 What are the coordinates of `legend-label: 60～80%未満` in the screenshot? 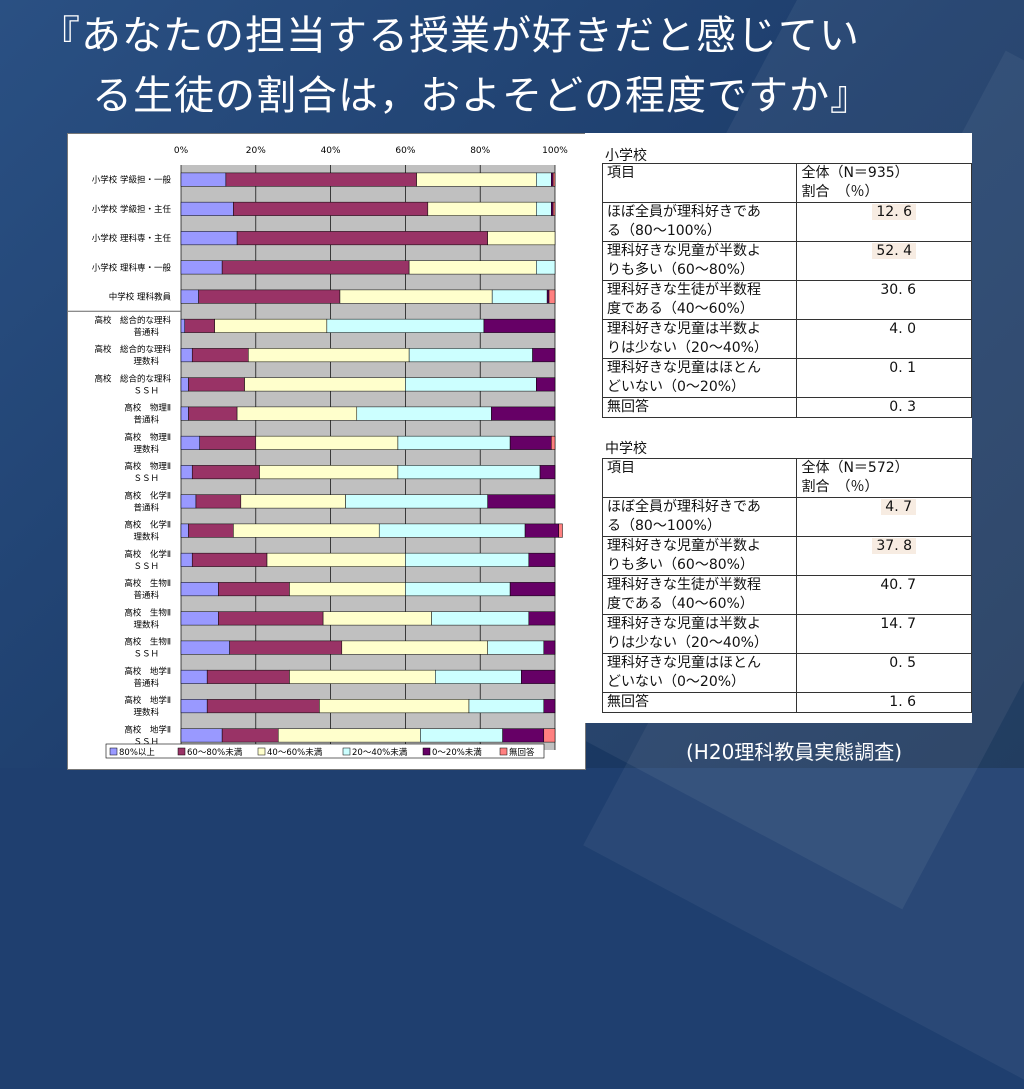 It's located at (215, 752).